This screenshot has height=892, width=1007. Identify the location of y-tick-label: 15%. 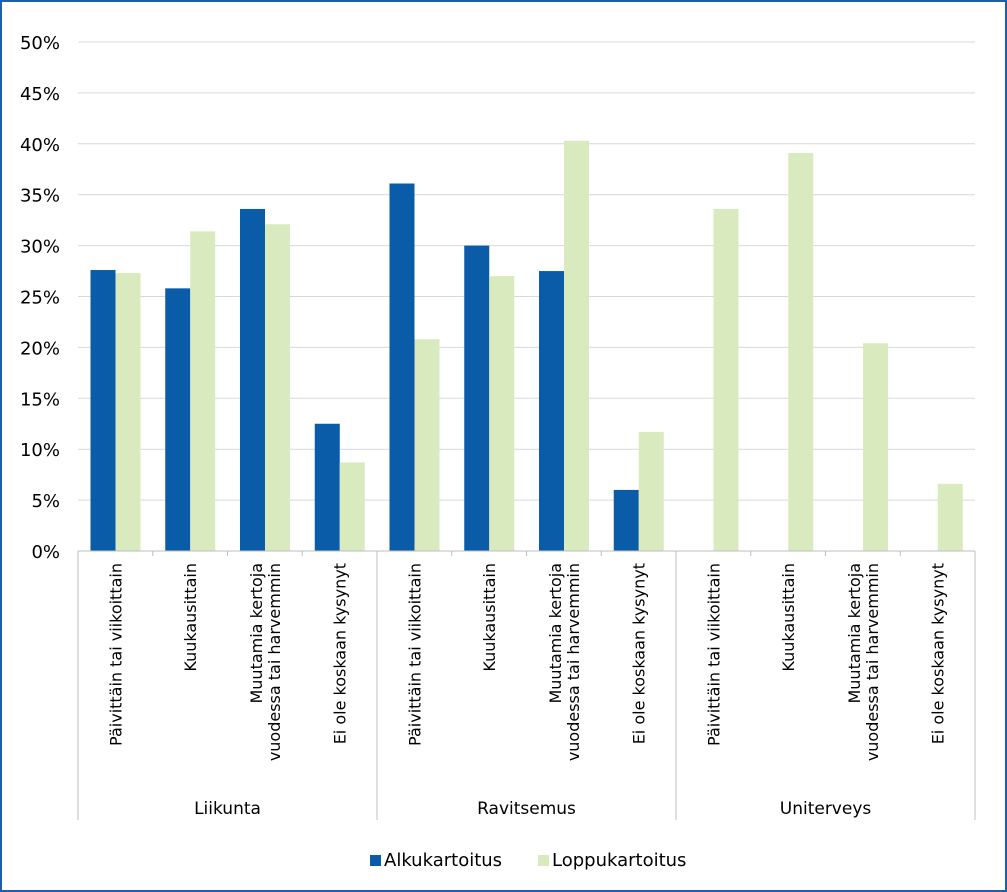
(40, 399).